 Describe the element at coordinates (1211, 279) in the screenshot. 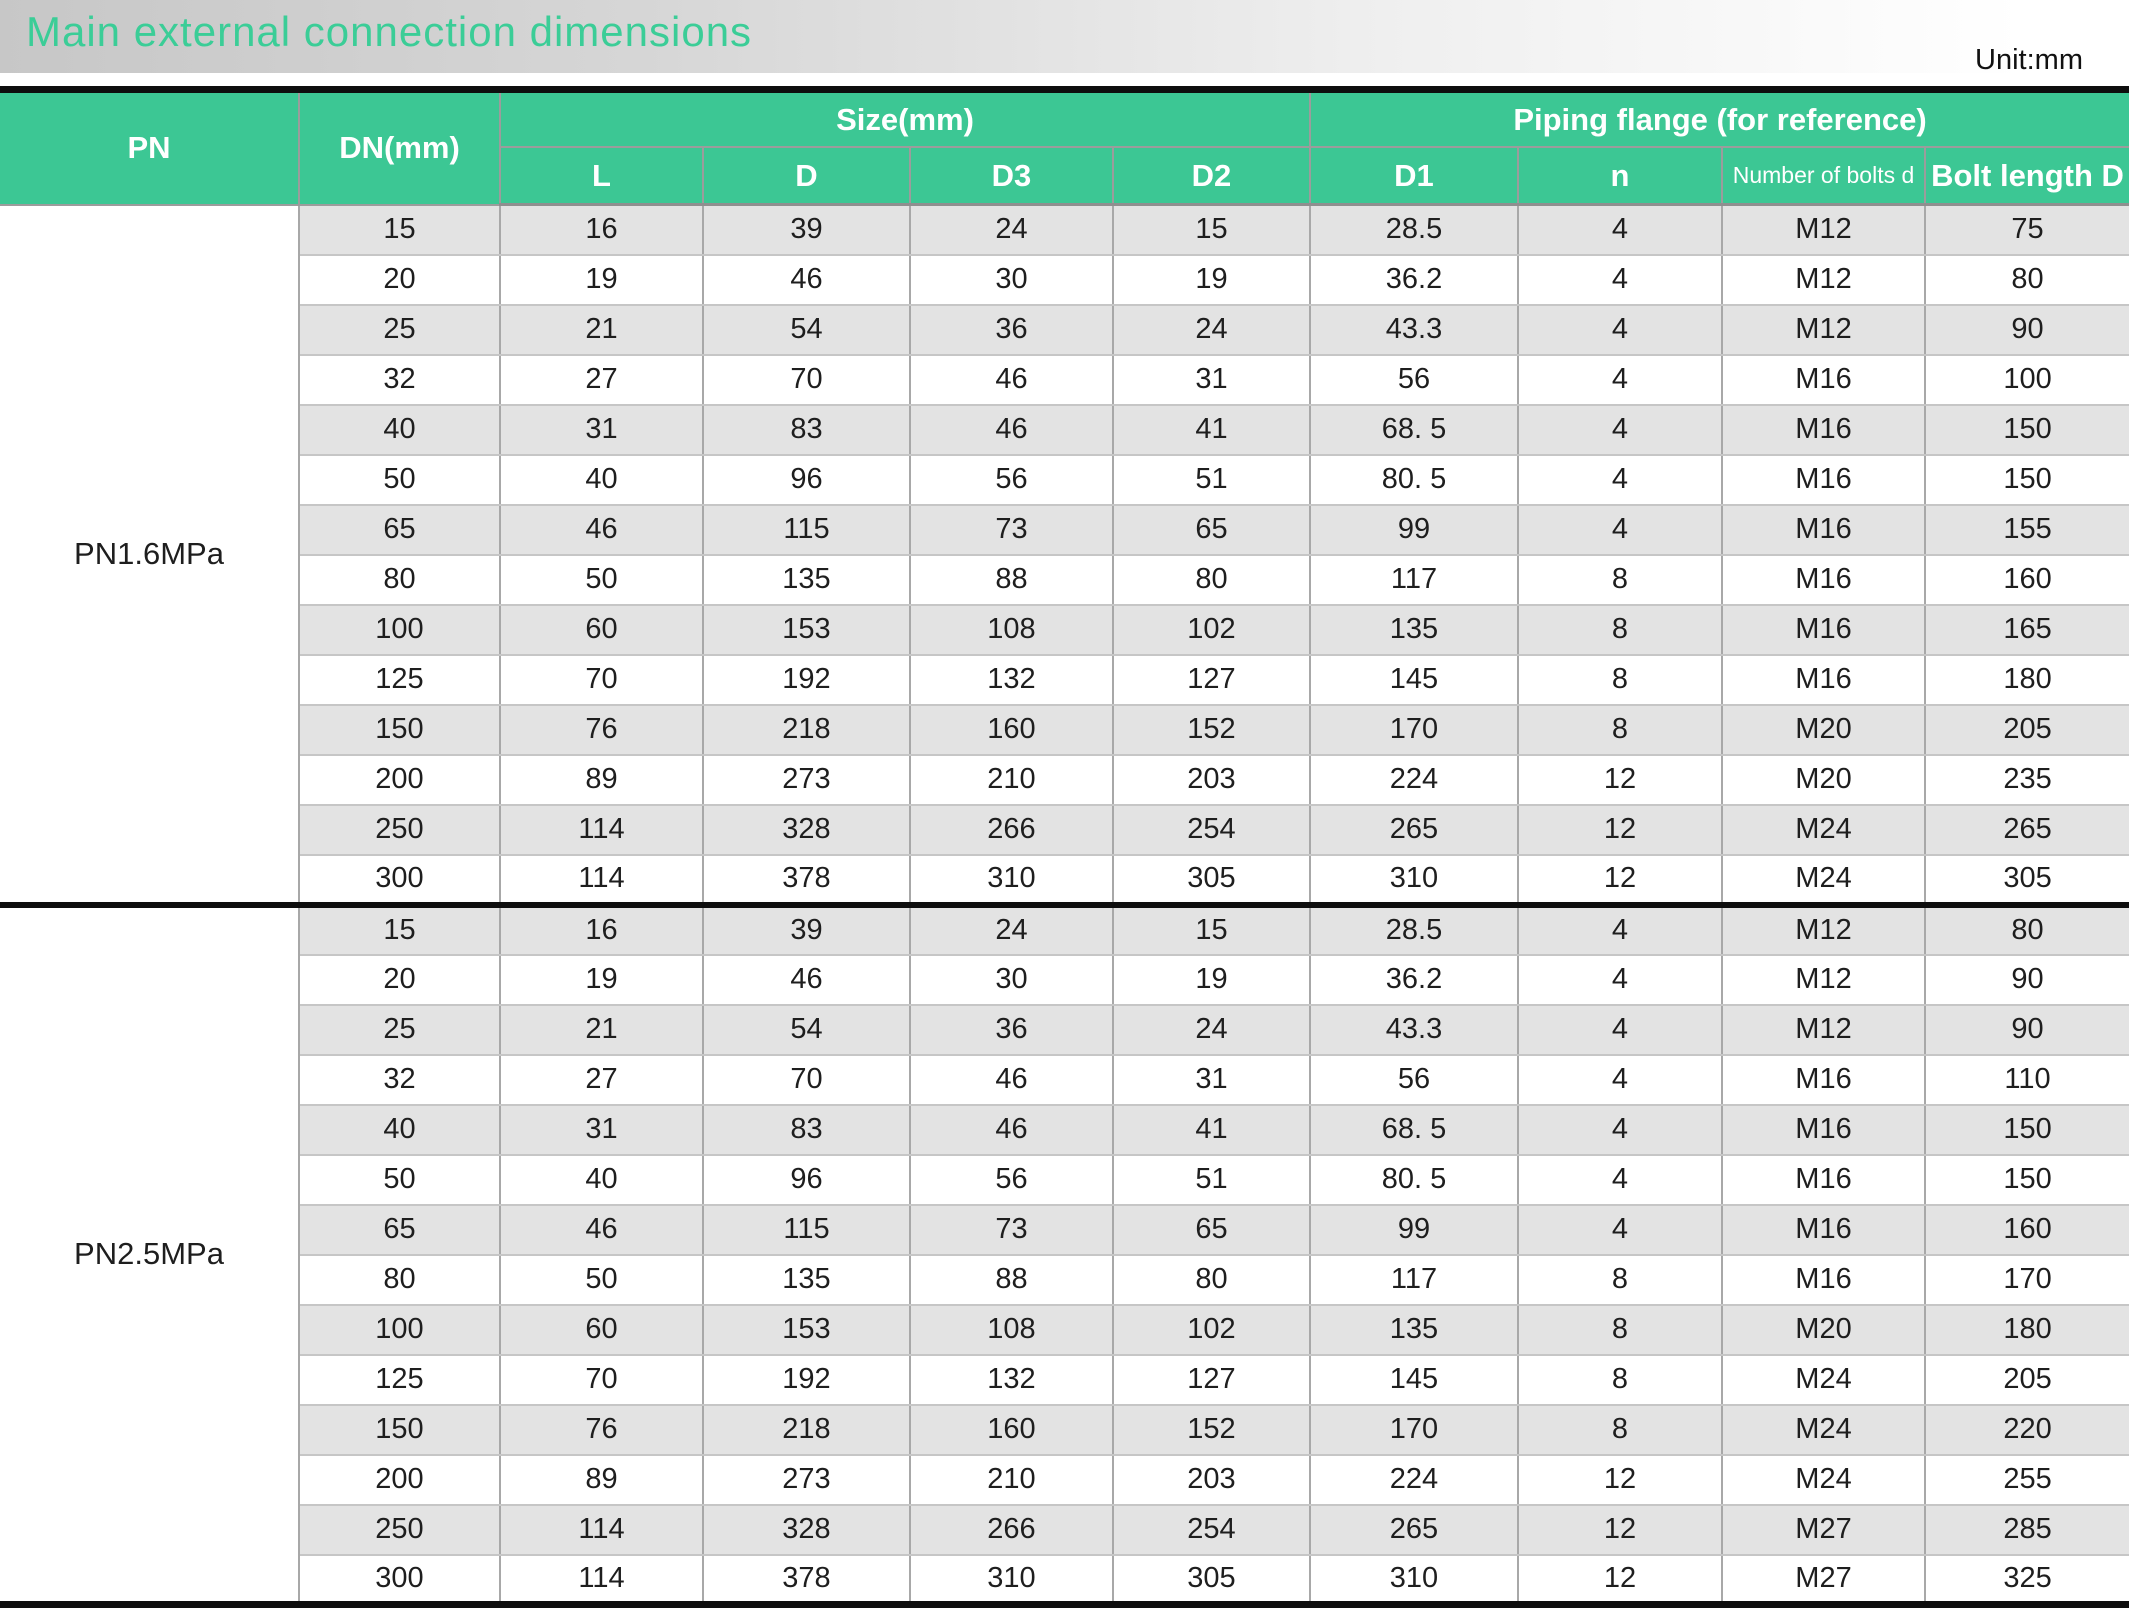

I see `cell-d2: 19` at that location.